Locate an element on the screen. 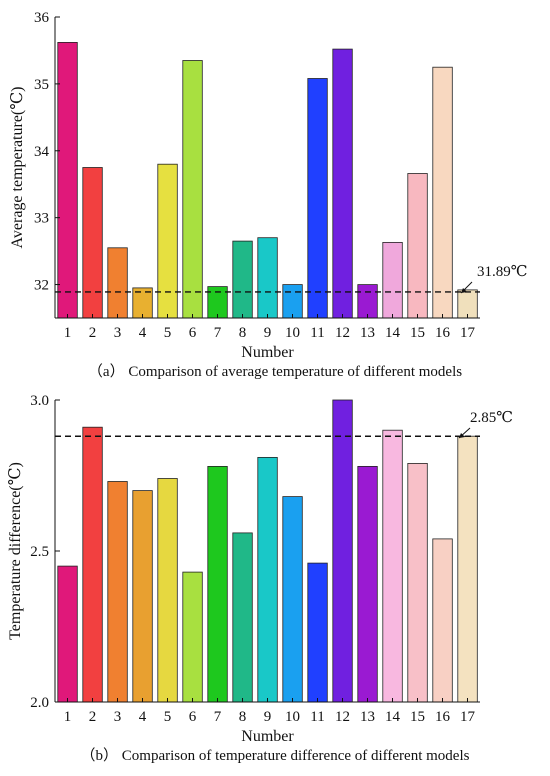  y-tick-label: 35 is located at coordinates (41, 85).